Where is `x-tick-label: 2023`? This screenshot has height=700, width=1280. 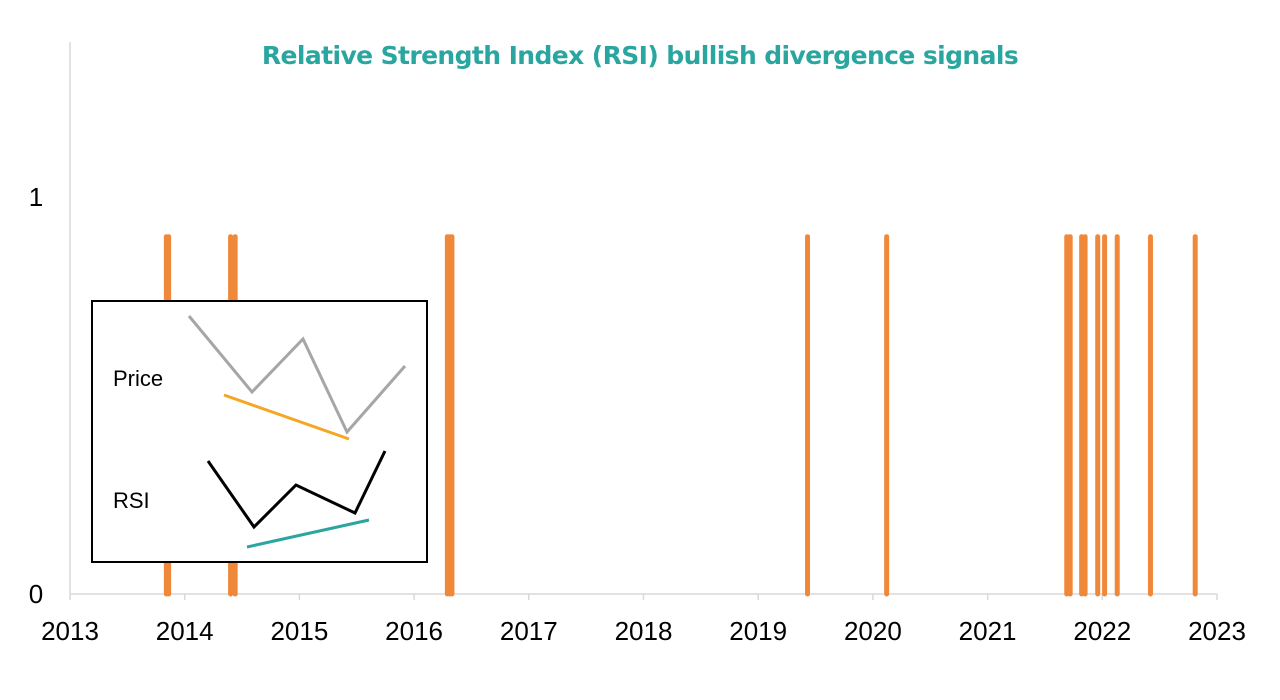 x-tick-label: 2023 is located at coordinates (1217, 631).